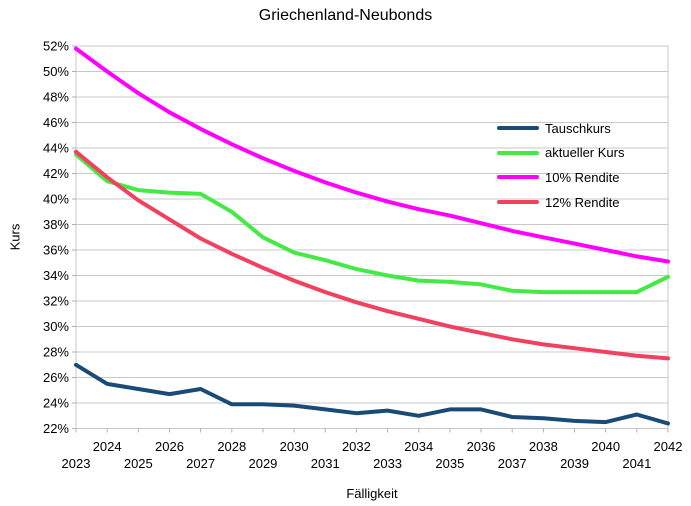 This screenshot has width=691, height=506. What do you see at coordinates (56, 352) in the screenshot?
I see `y-tick-label: 28%` at bounding box center [56, 352].